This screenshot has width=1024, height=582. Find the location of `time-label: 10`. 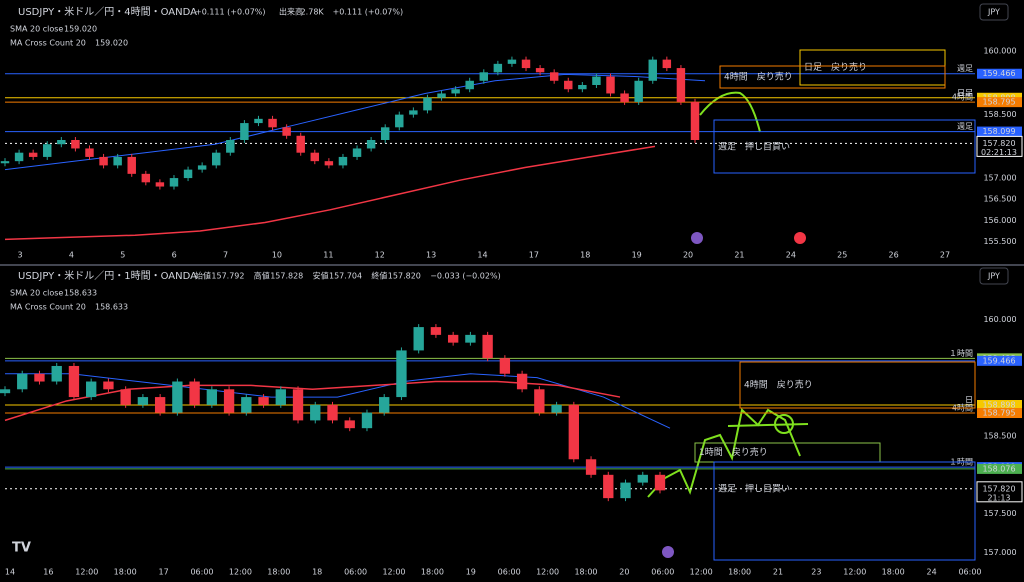

time-label: 10 is located at coordinates (277, 255).